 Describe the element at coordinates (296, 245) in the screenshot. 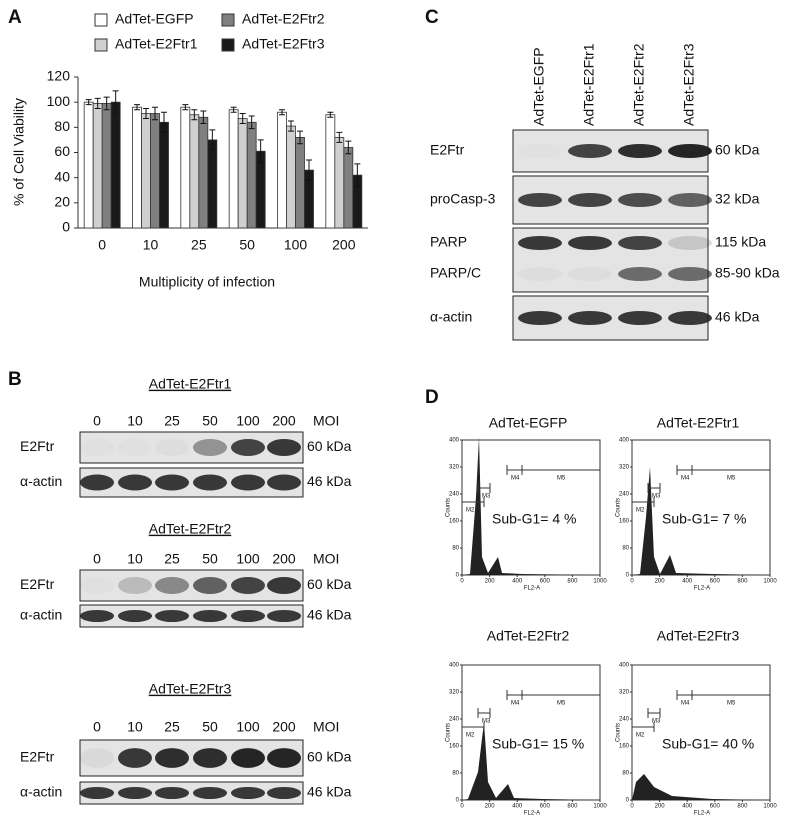

I see `x-tick-label: 100` at that location.